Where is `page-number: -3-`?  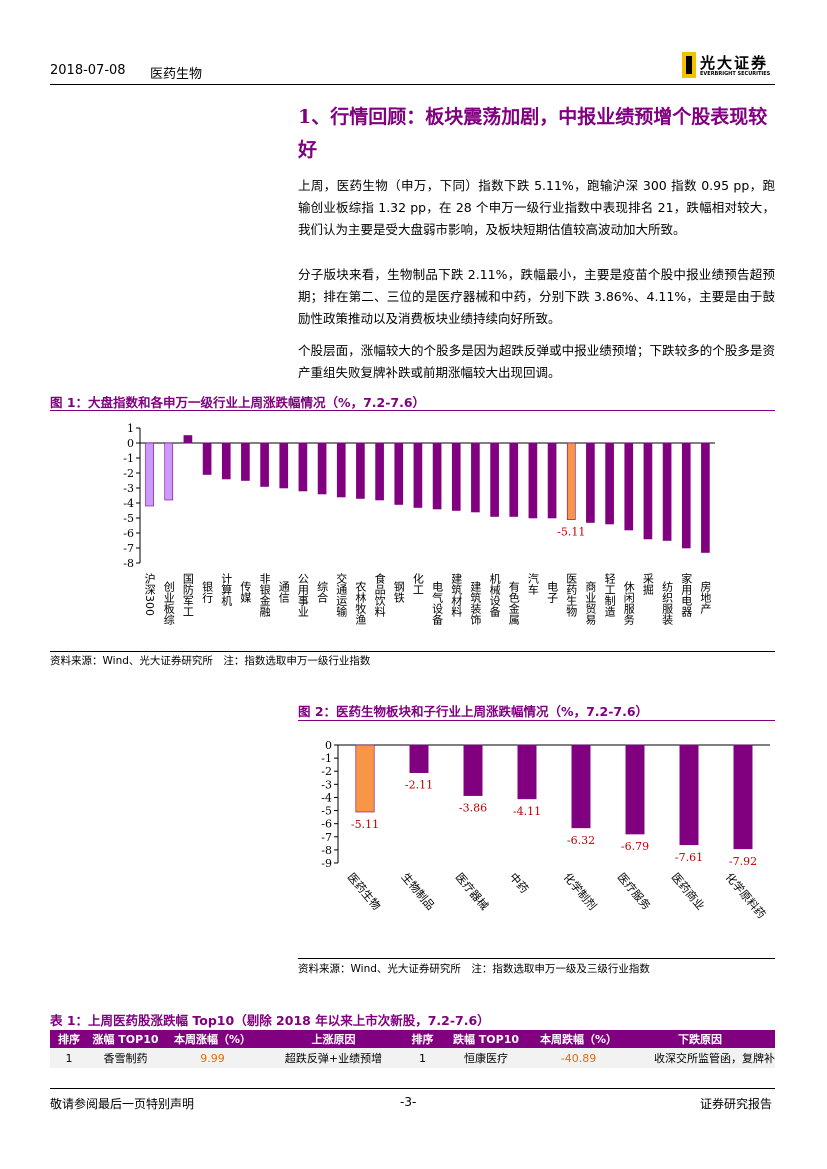
page-number: -3- is located at coordinates (408, 1102).